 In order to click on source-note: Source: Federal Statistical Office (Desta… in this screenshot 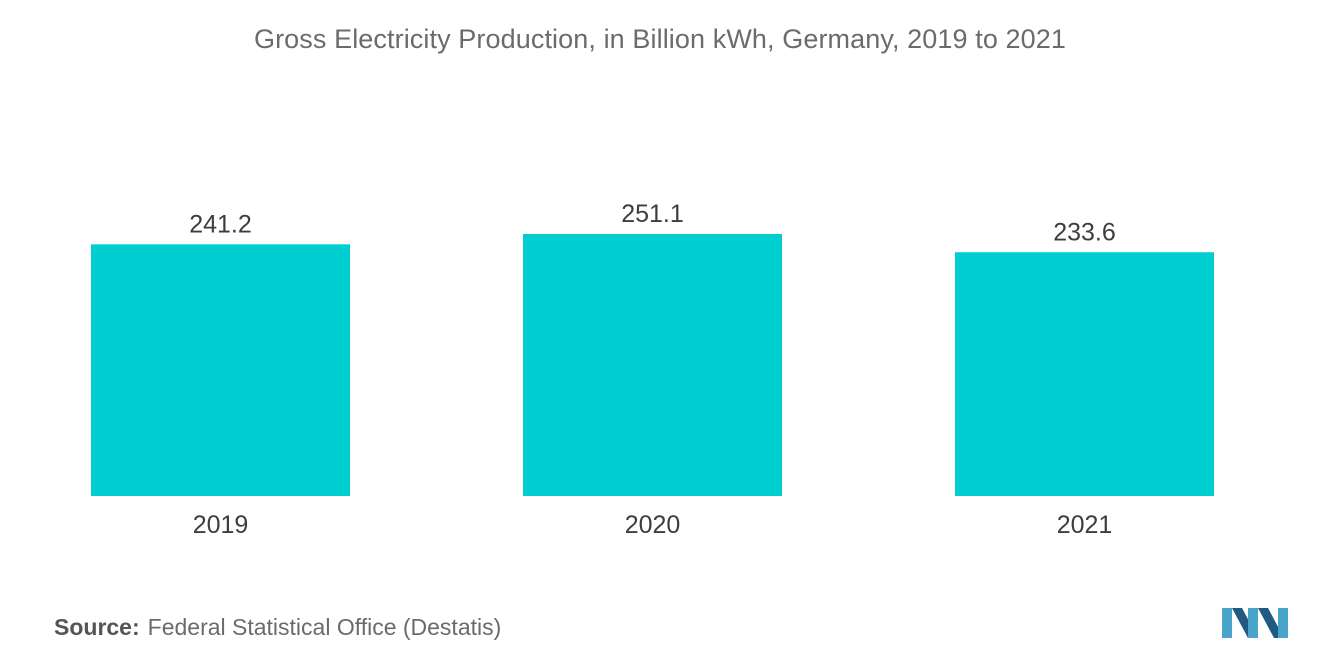, I will do `click(277, 627)`.